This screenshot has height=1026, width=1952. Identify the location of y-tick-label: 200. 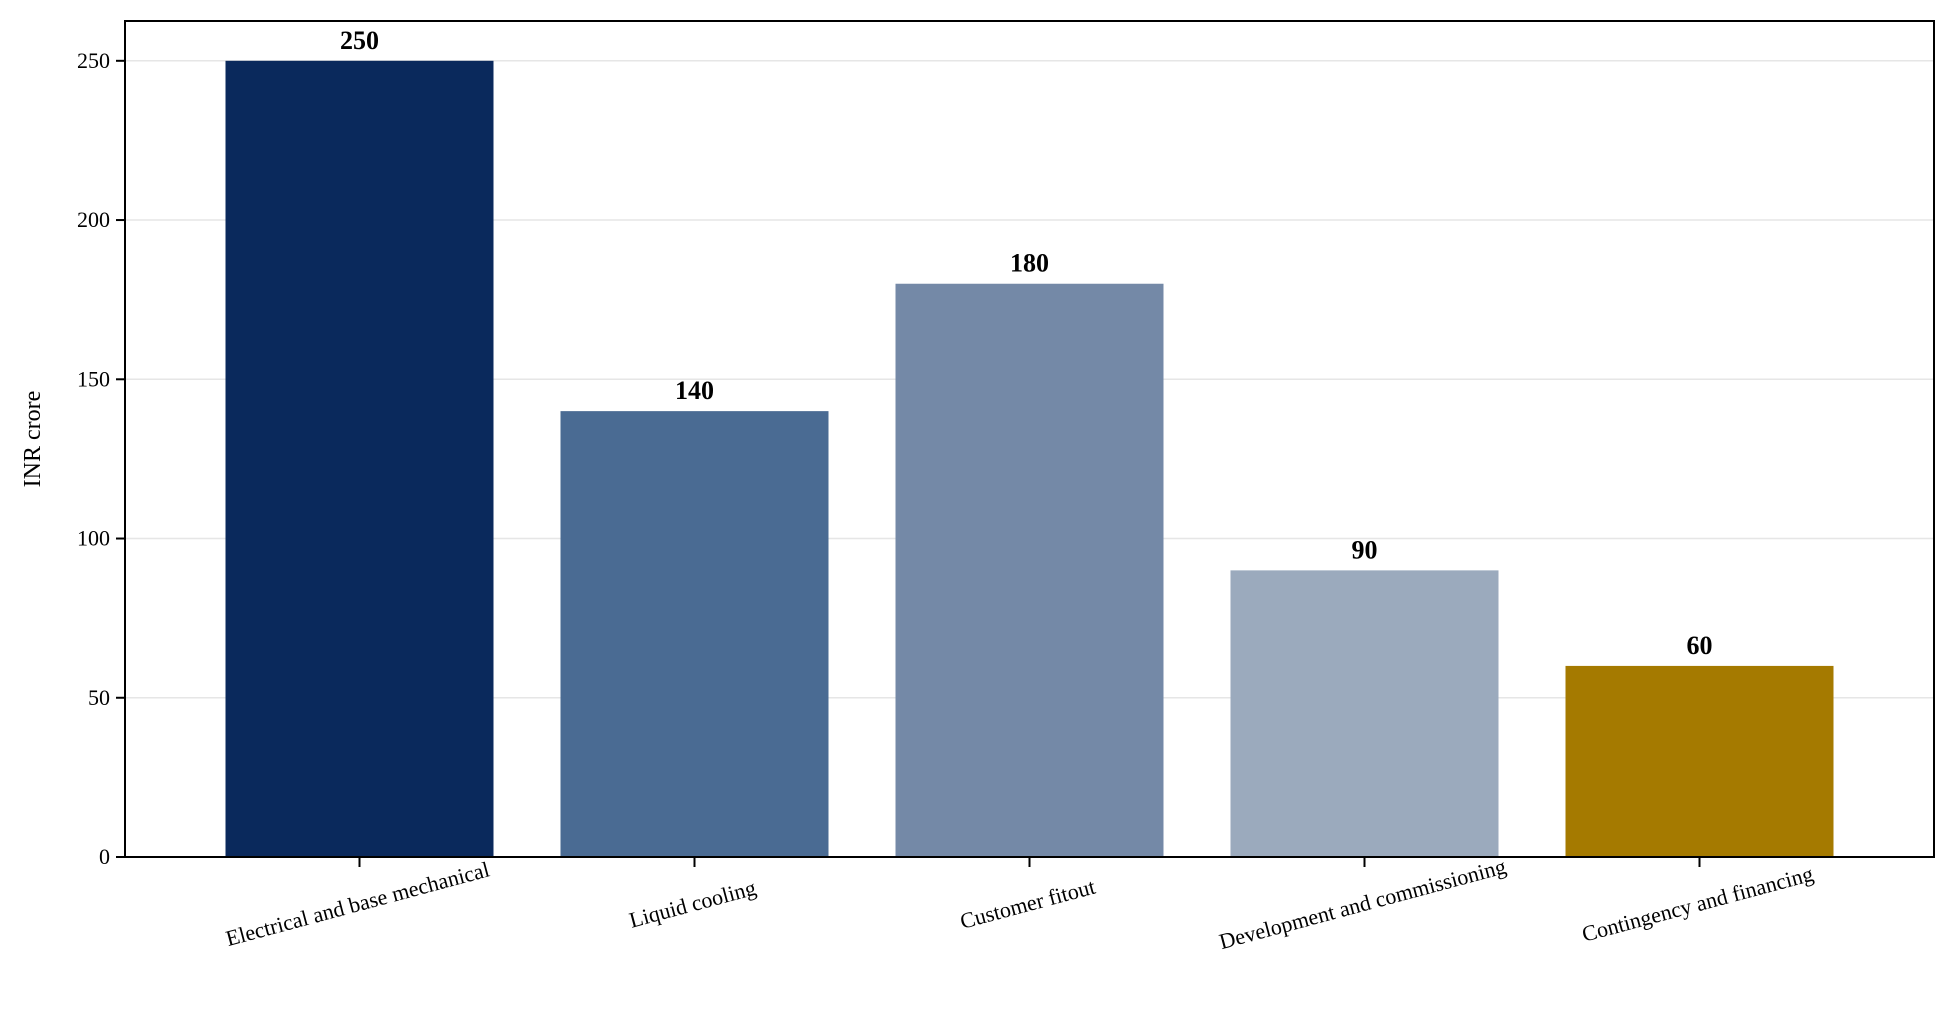
(93, 219).